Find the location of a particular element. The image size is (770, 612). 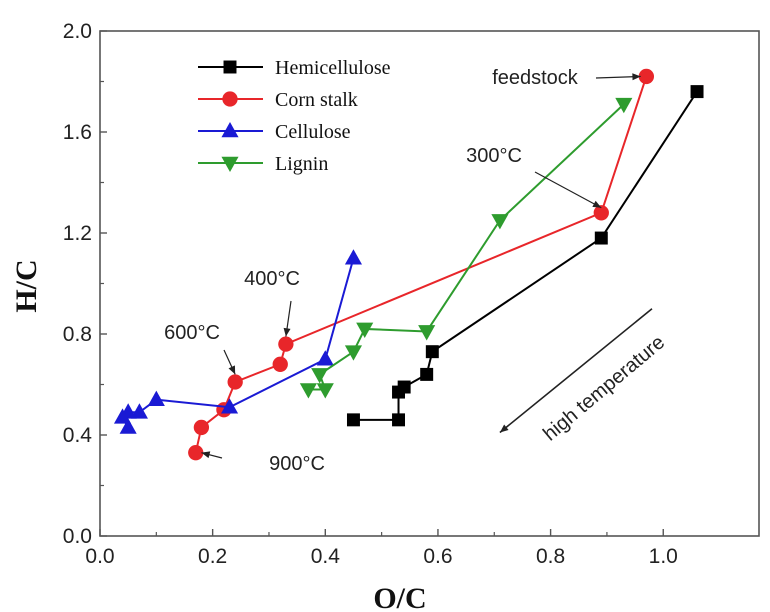

annotation-label: feedstock is located at coordinates (535, 78).